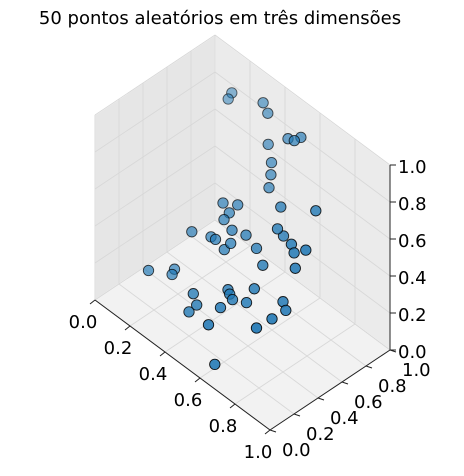 This screenshot has height=476, width=464. I want to click on z-tick-label: 0.6, so click(412, 241).